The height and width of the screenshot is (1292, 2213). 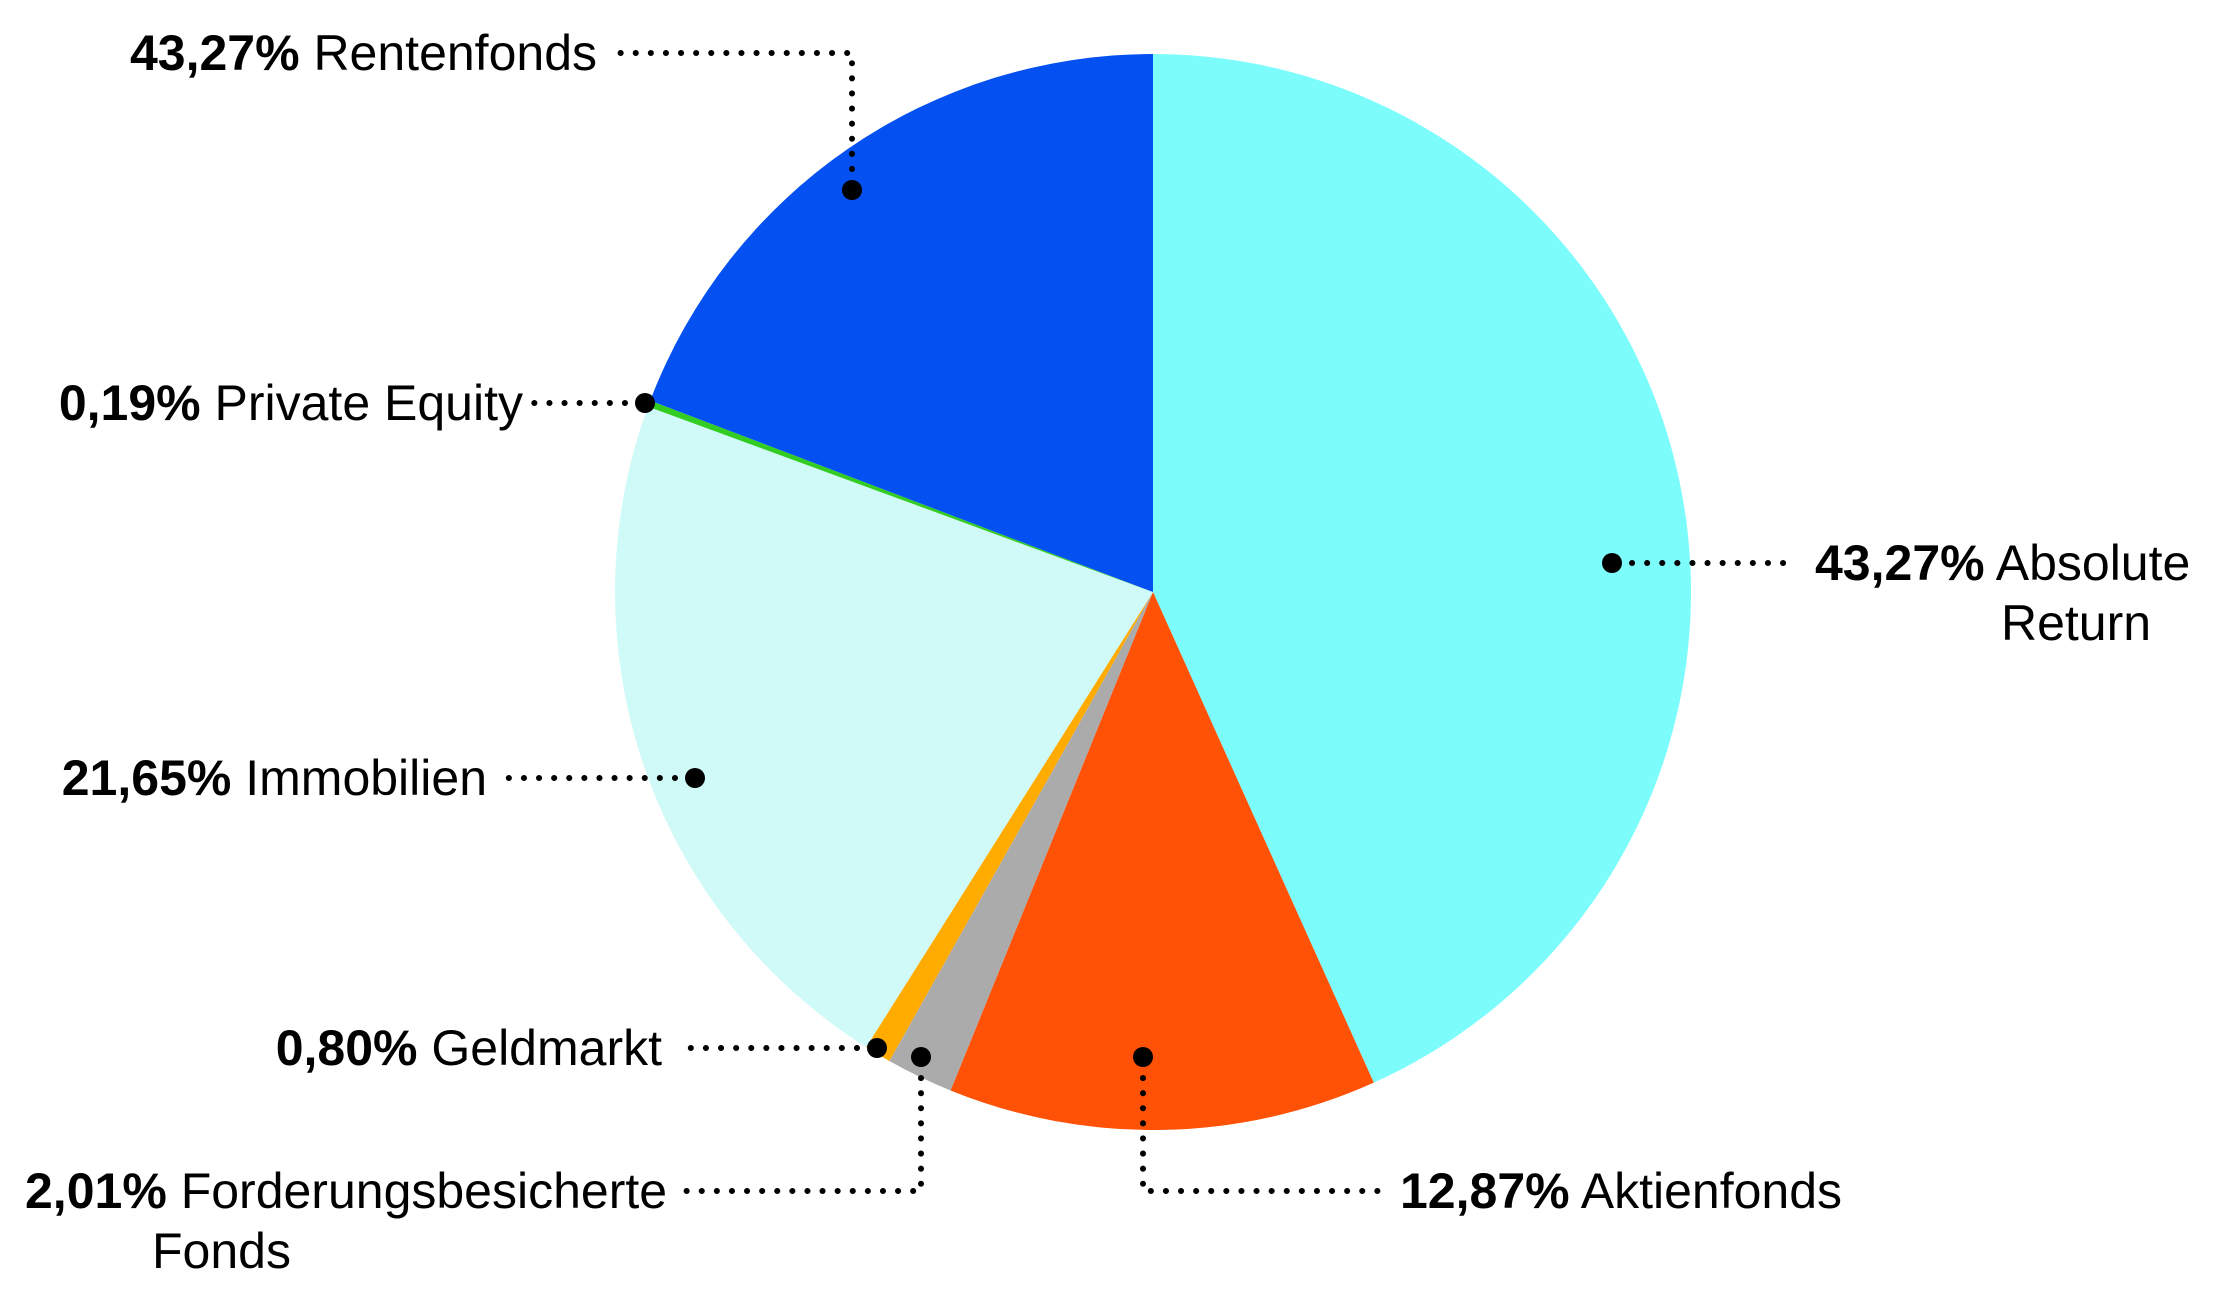 I want to click on pie-slice-immobilien, so click(x=883, y=727).